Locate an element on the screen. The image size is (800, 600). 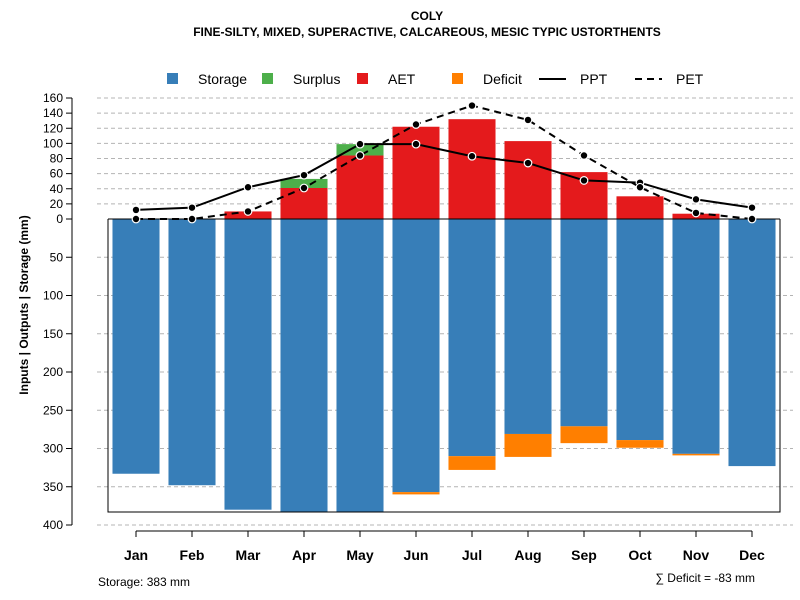
y-tick-label: 50 is located at coordinates (57, 257).